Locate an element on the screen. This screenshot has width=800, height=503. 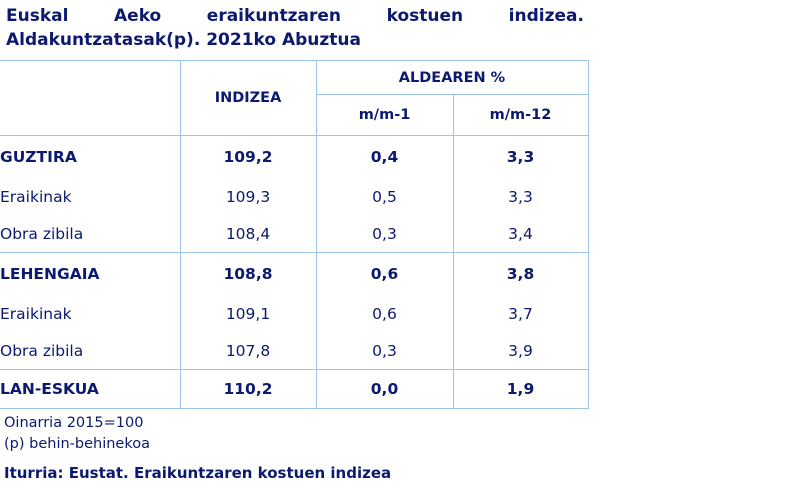
table-row: Eraikinak 109,1 0,6 3,7 is located at coordinates (294, 314).